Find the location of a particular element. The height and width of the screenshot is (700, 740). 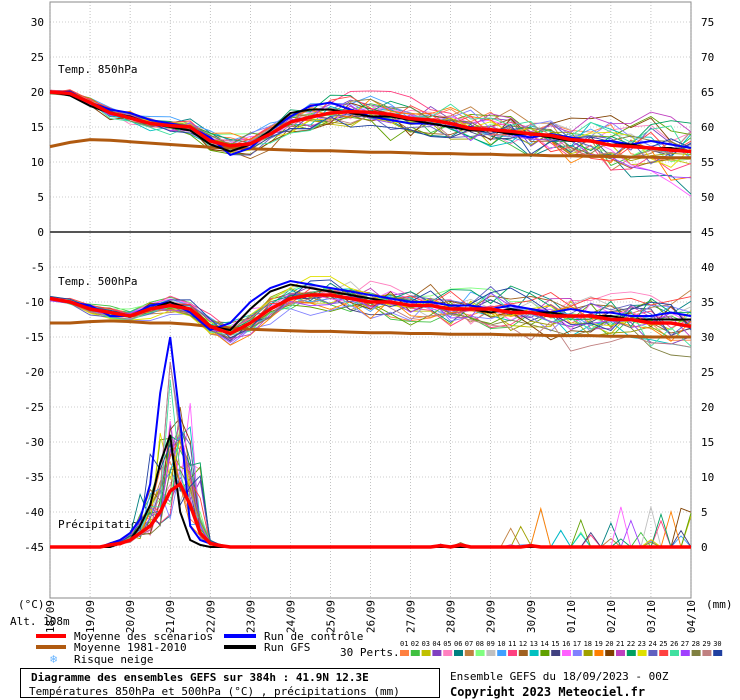

y-tick-right: 50 is located at coordinates (707, 197).